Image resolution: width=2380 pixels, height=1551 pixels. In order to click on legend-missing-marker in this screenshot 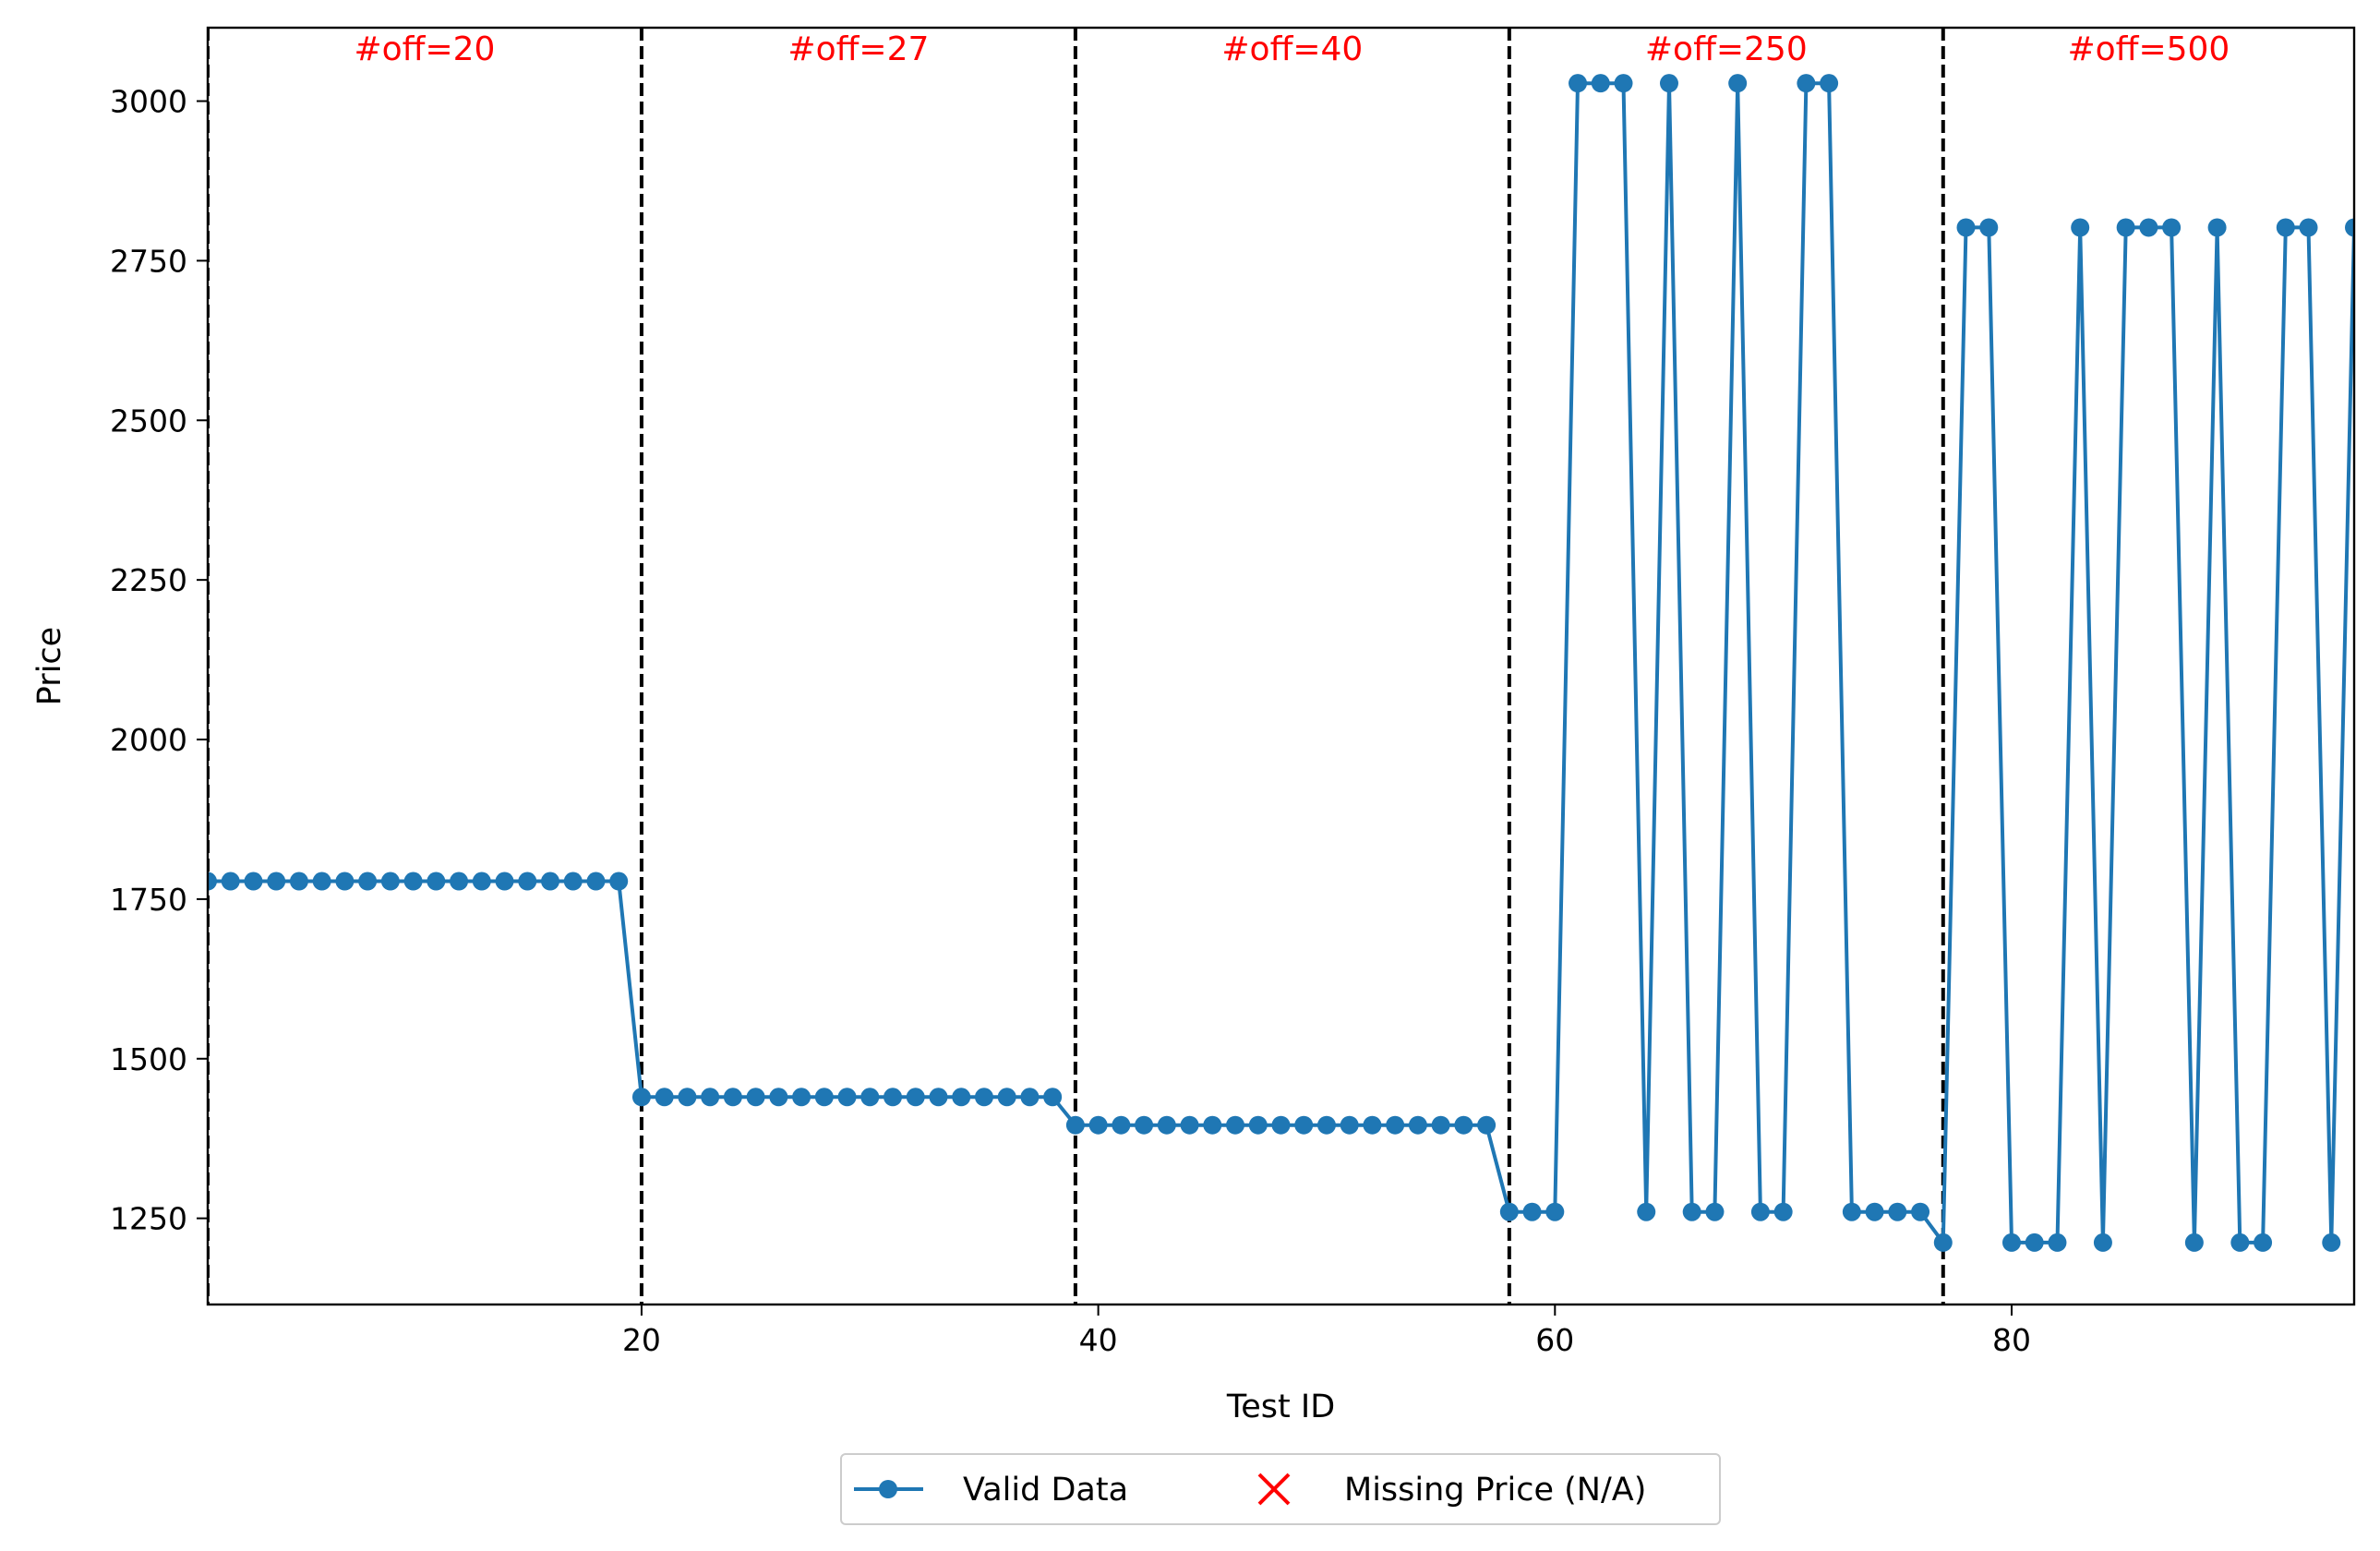, I will do `click(1274, 1489)`.